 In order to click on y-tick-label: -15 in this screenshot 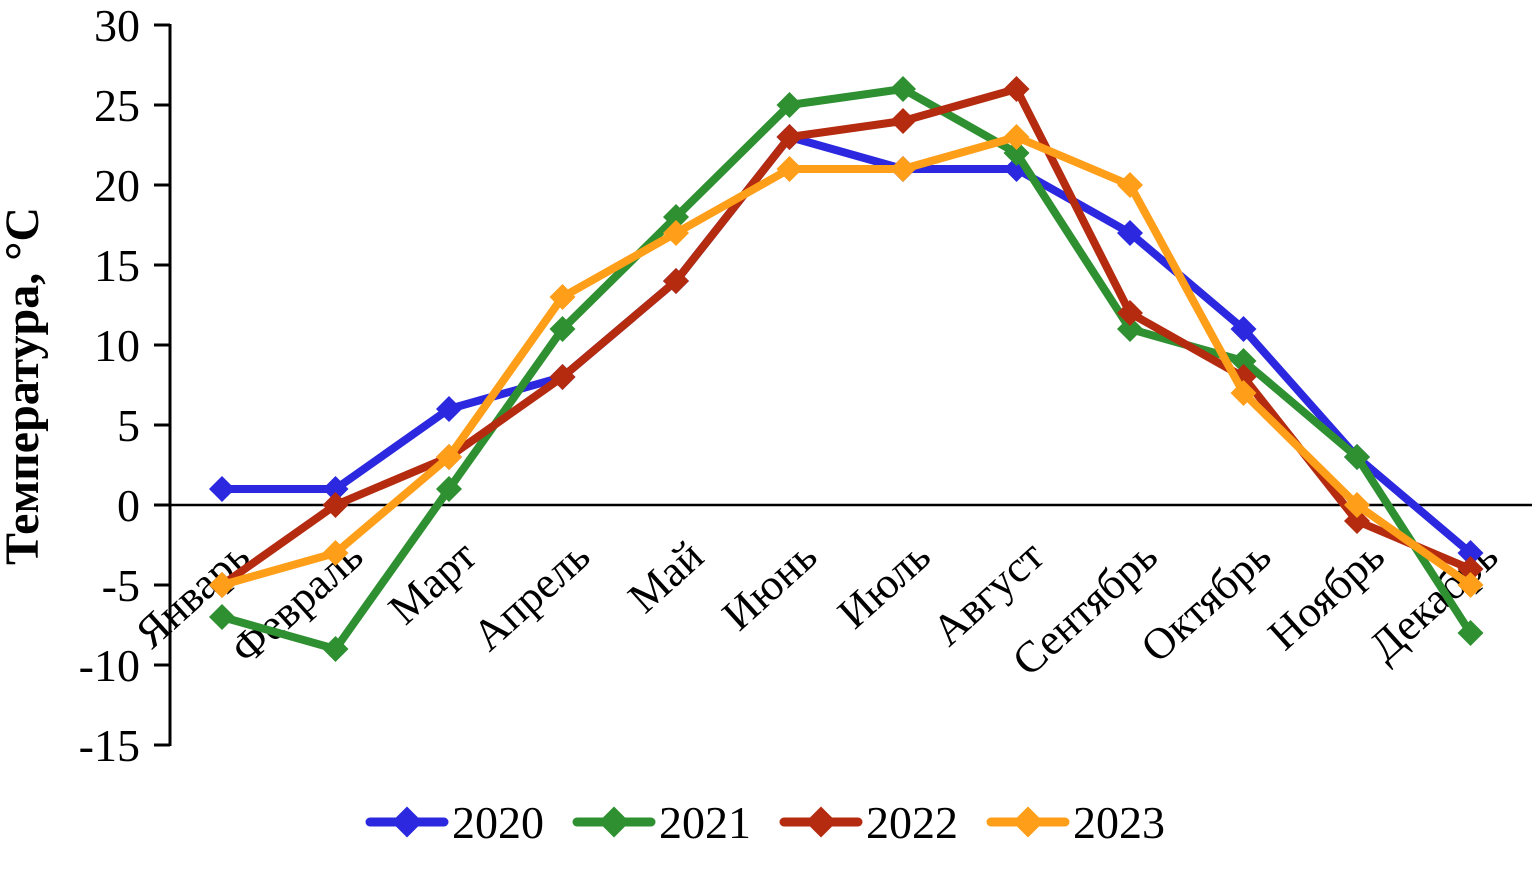, I will do `click(109, 745)`.